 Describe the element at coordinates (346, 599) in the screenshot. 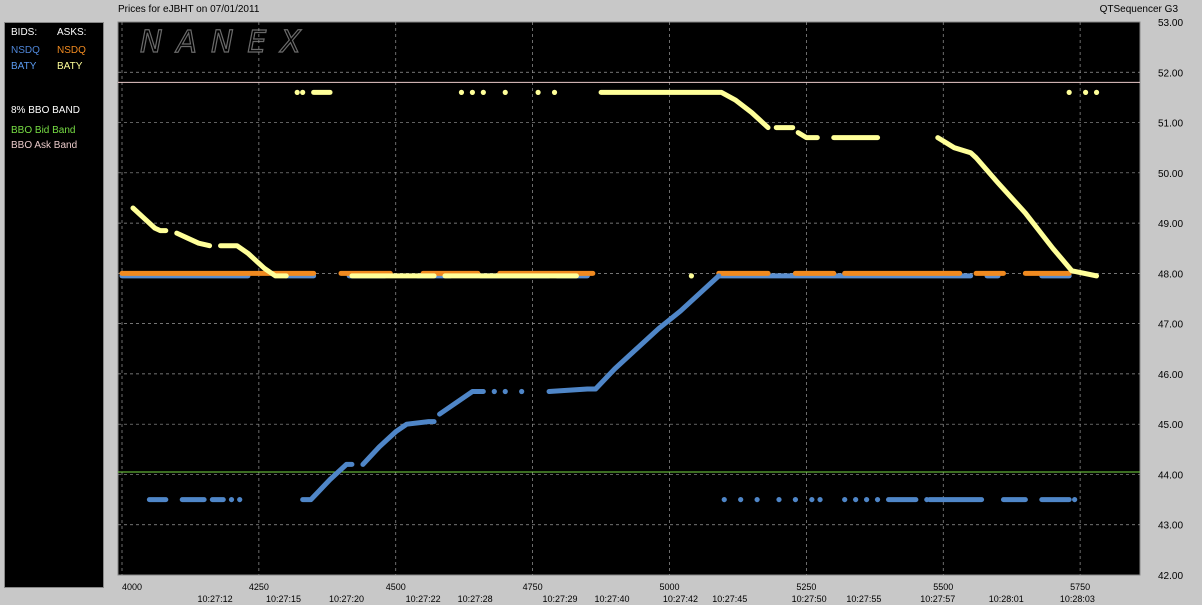

I see `x-time-tick-label: 10:27:20` at that location.